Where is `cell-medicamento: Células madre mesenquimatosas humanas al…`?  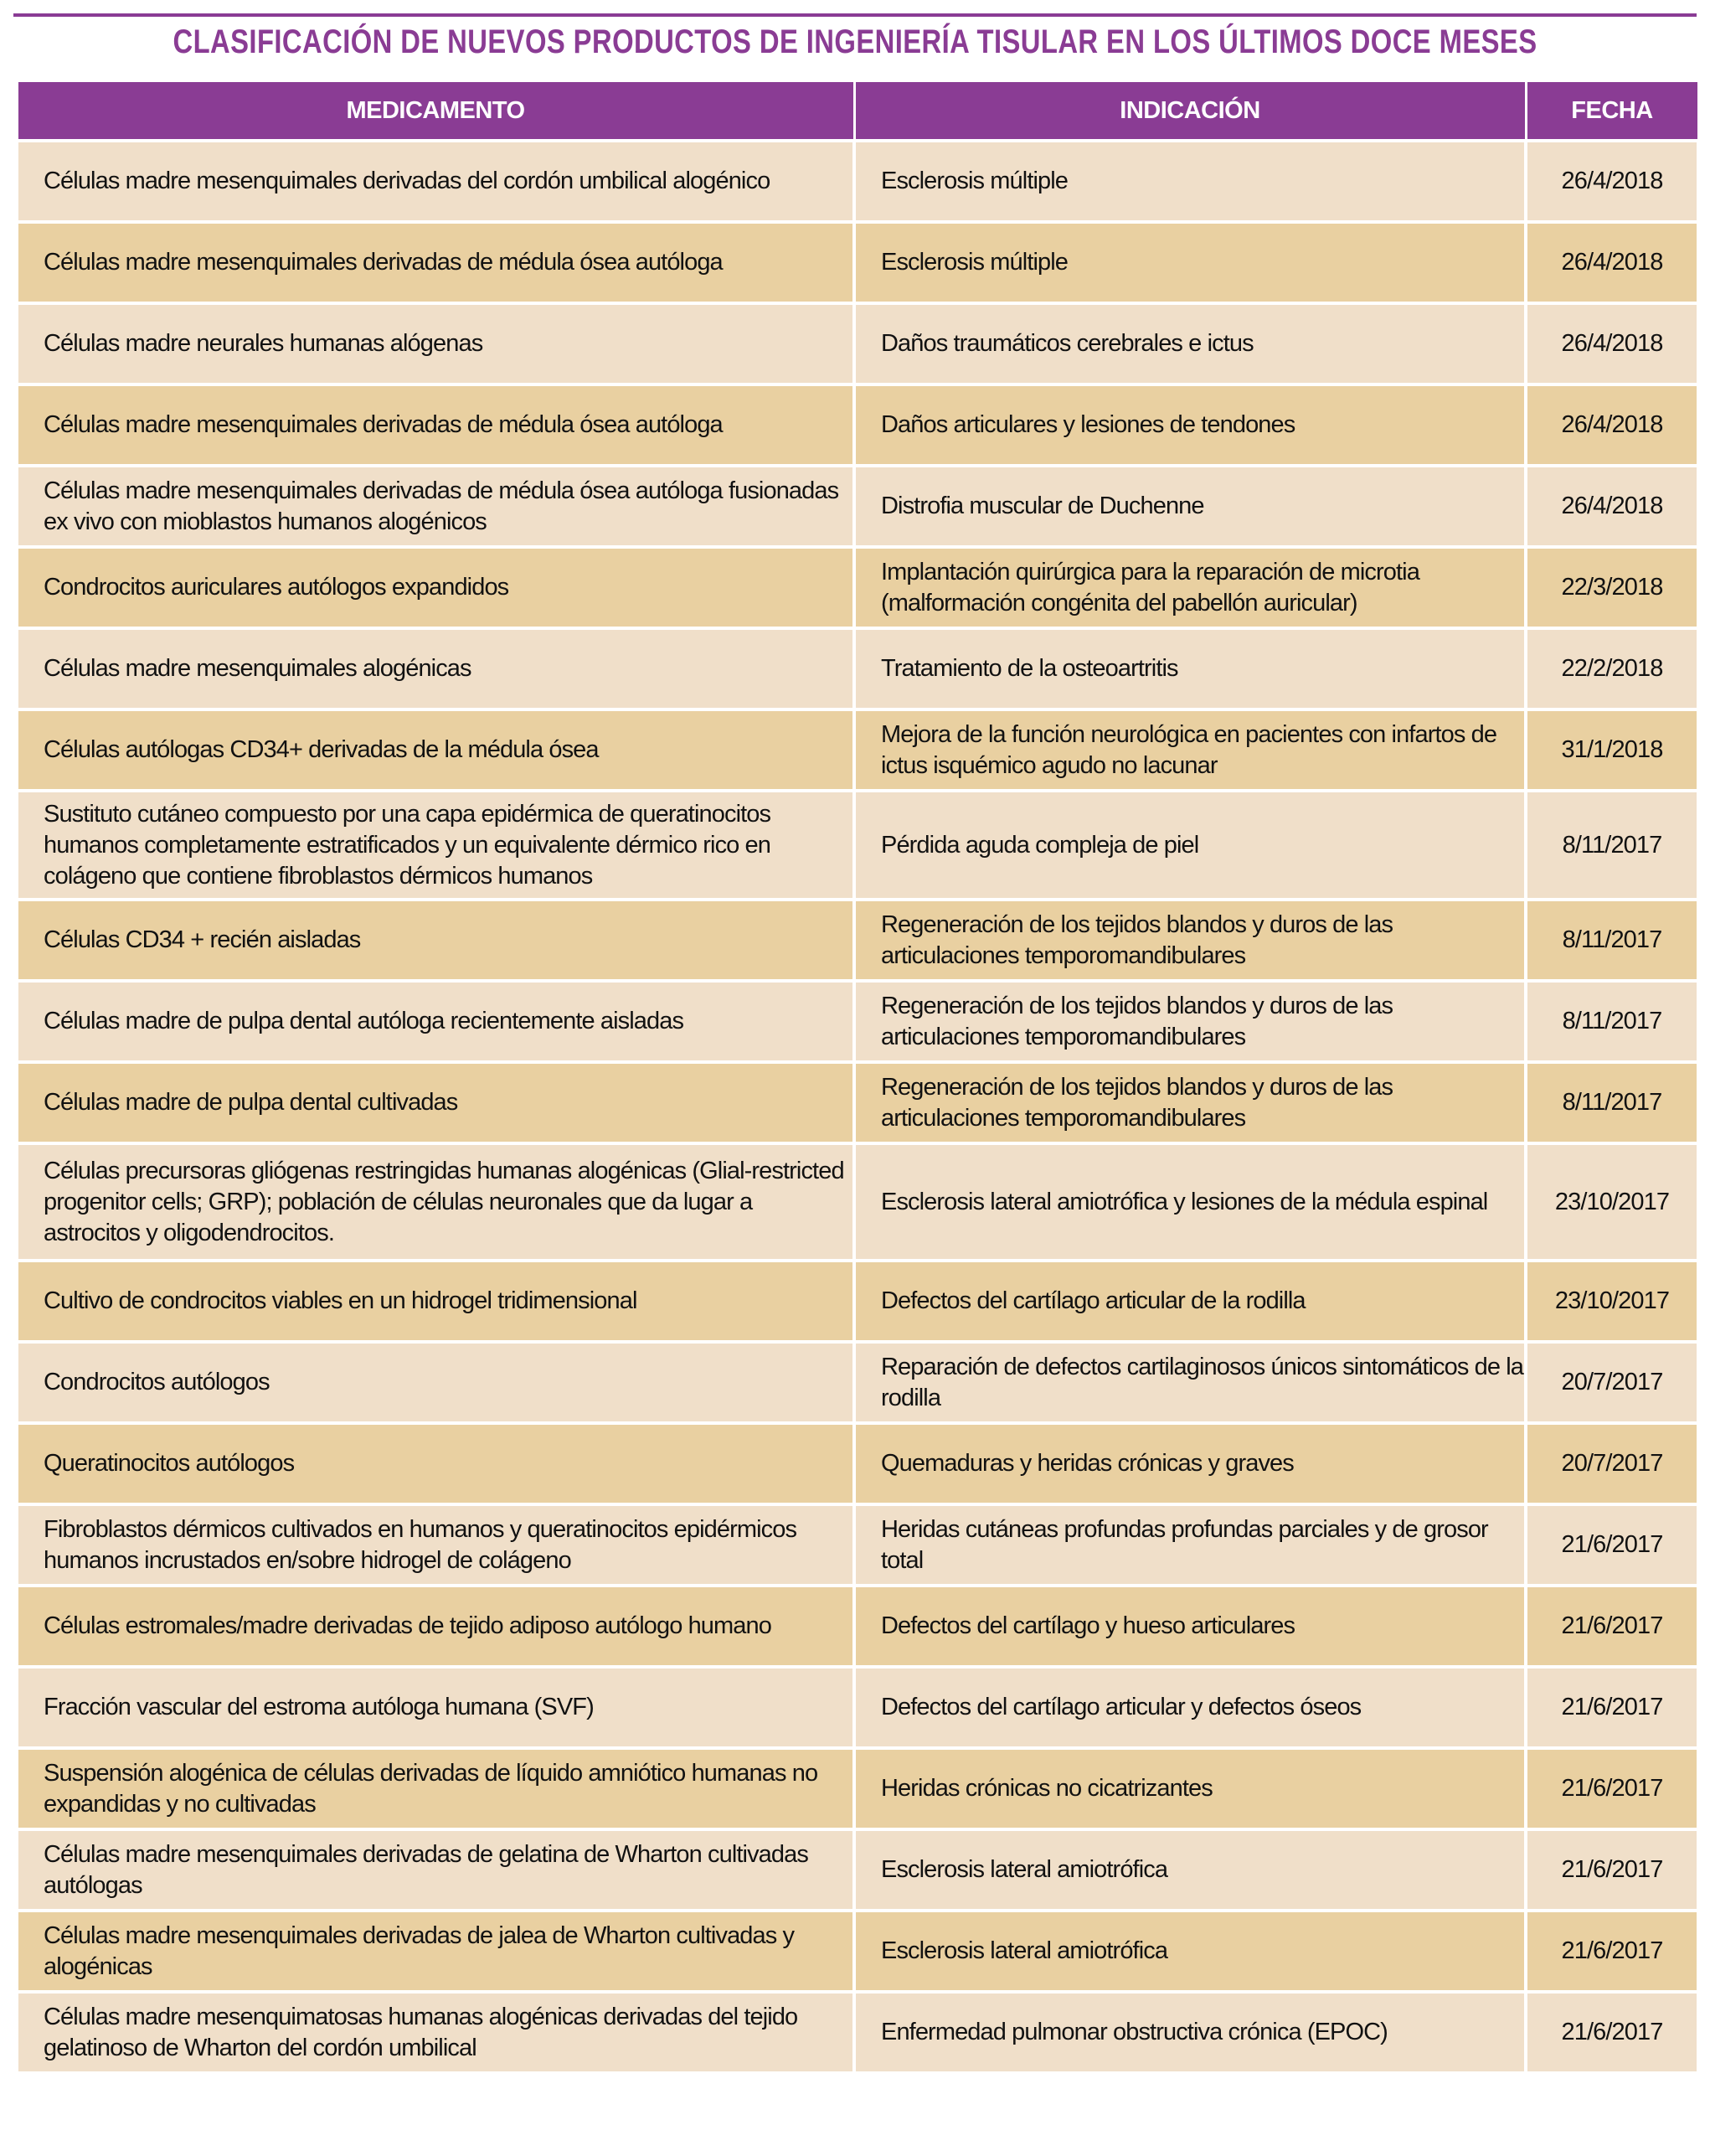
cell-medicamento: Células madre mesenquimatosas humanas al… is located at coordinates (435, 2033).